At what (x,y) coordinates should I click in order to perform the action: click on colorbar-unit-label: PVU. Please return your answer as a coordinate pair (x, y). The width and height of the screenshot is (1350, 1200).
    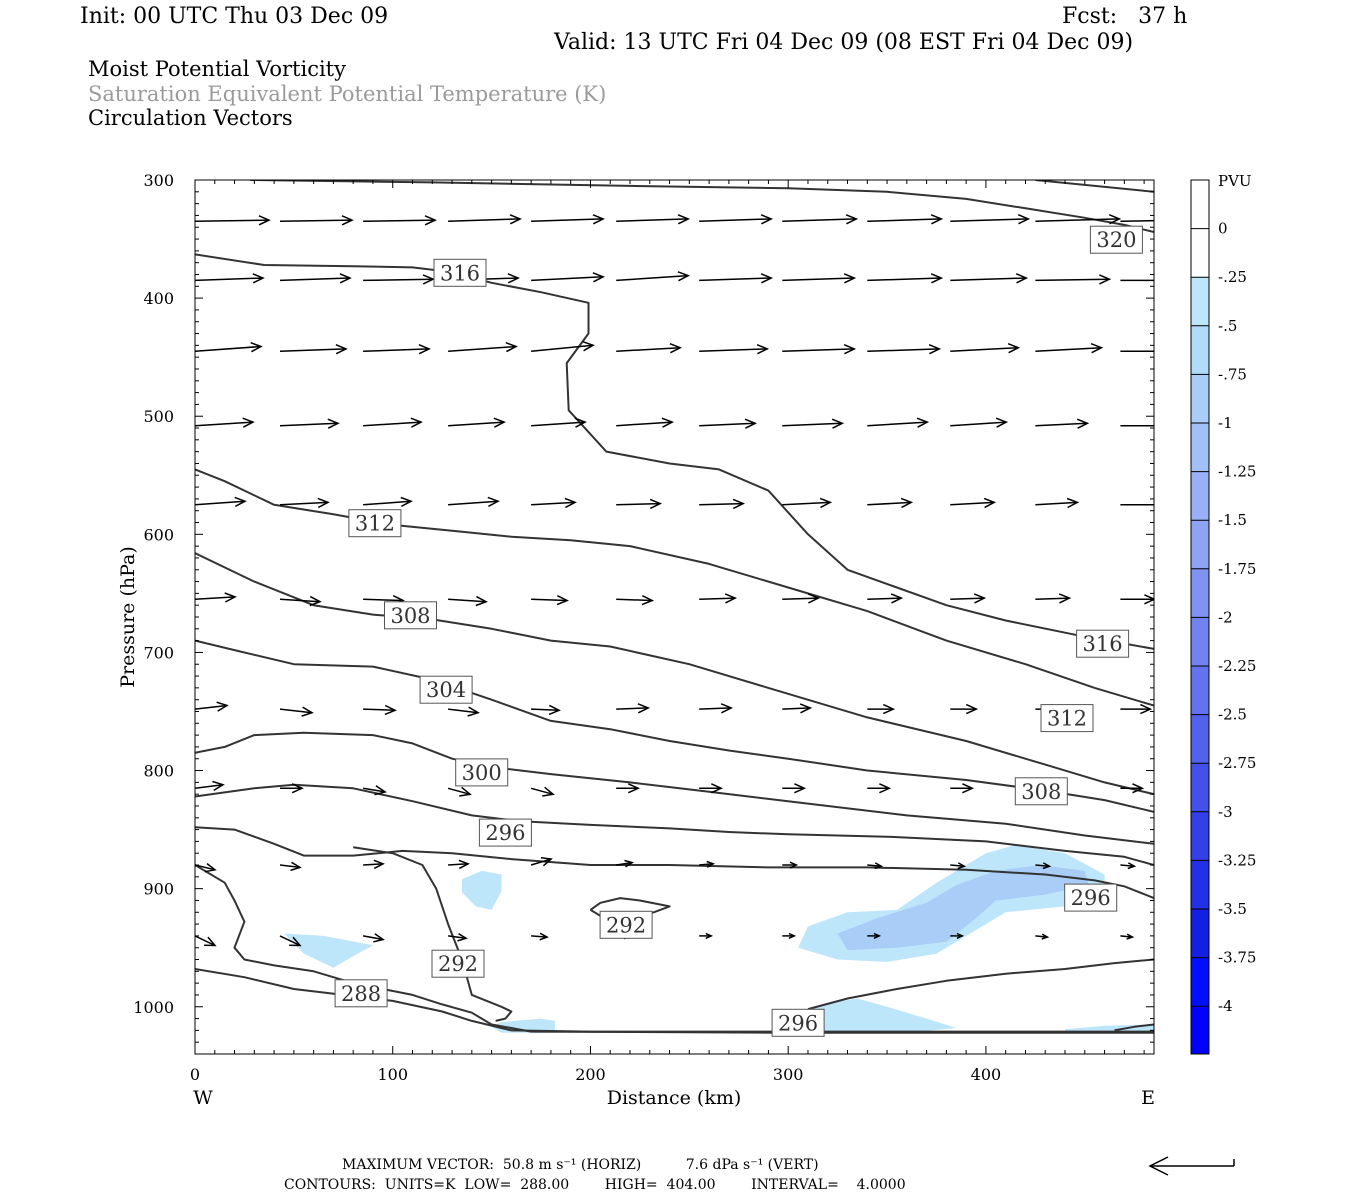
    Looking at the image, I should click on (1235, 181).